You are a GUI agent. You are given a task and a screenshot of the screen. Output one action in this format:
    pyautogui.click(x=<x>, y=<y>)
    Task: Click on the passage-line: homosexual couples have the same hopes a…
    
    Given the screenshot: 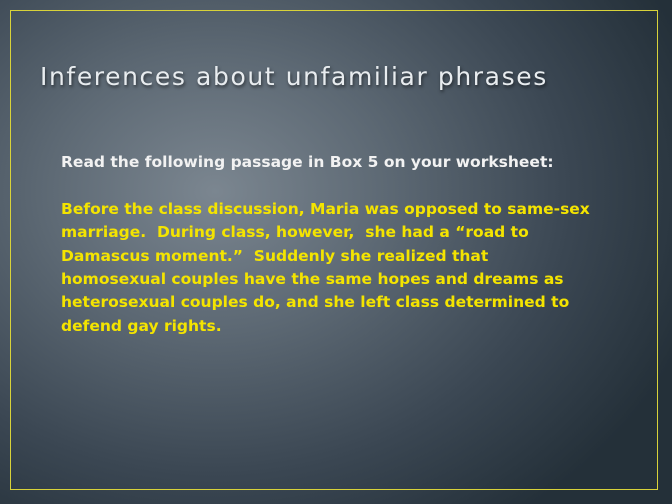 What is the action you would take?
    pyautogui.click(x=312, y=279)
    